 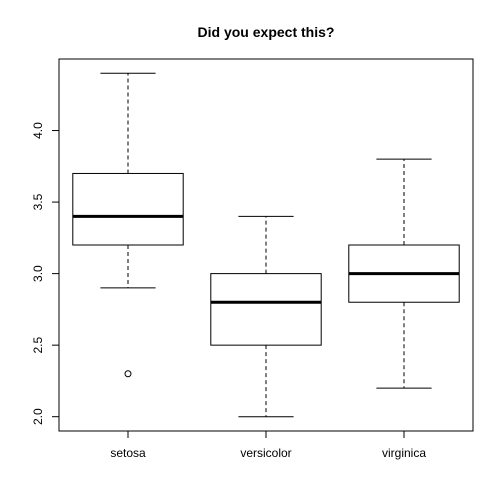 What do you see at coordinates (38, 344) in the screenshot?
I see `y-tick-label: 2.5` at bounding box center [38, 344].